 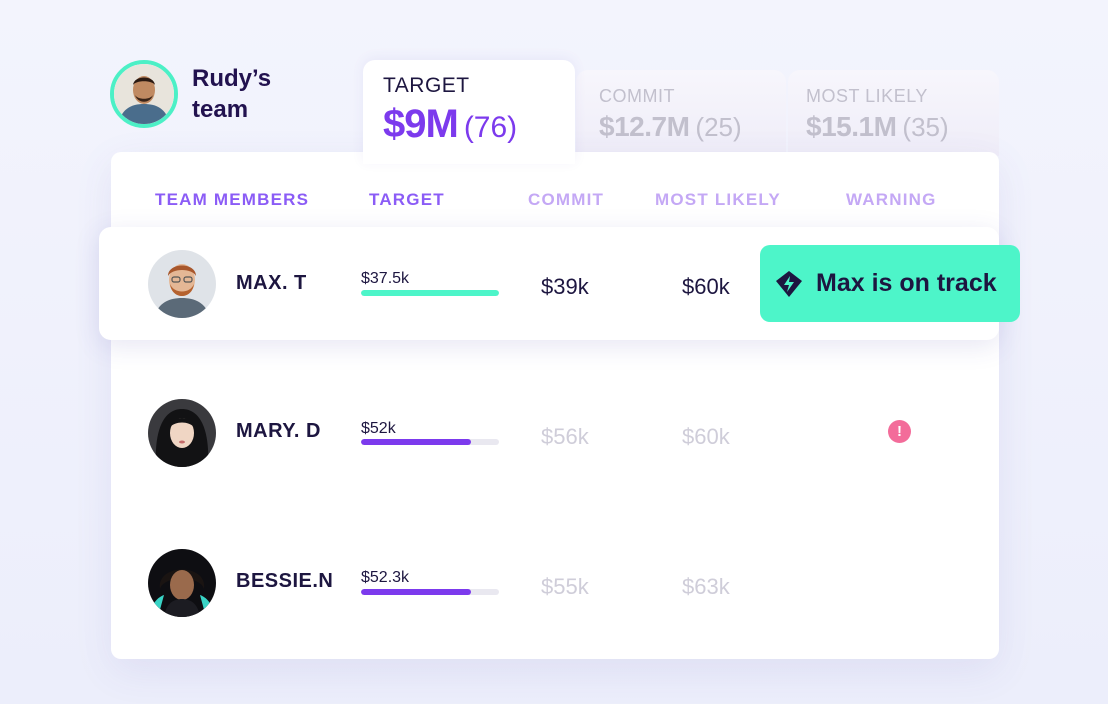 I want to click on team-header: Rudy’s team, so click(x=211, y=94).